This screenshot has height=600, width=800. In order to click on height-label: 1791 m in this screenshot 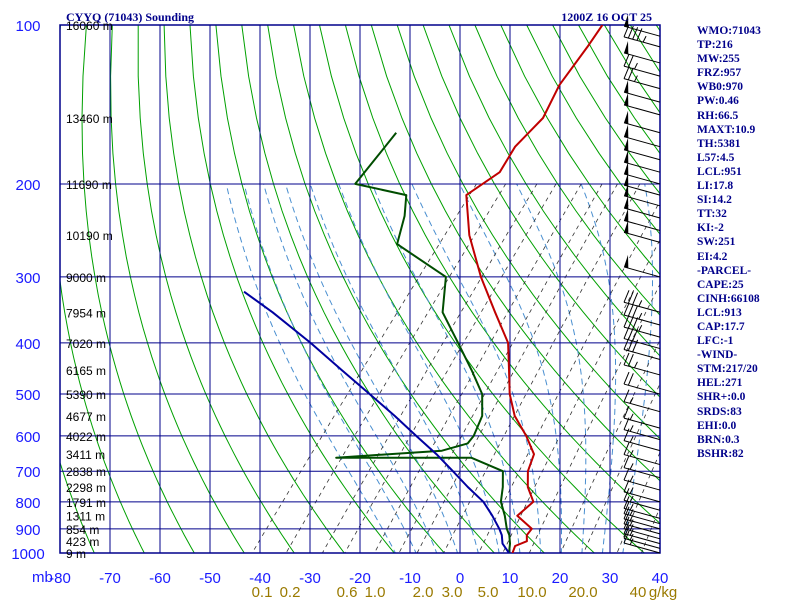, I will do `click(86, 503)`.